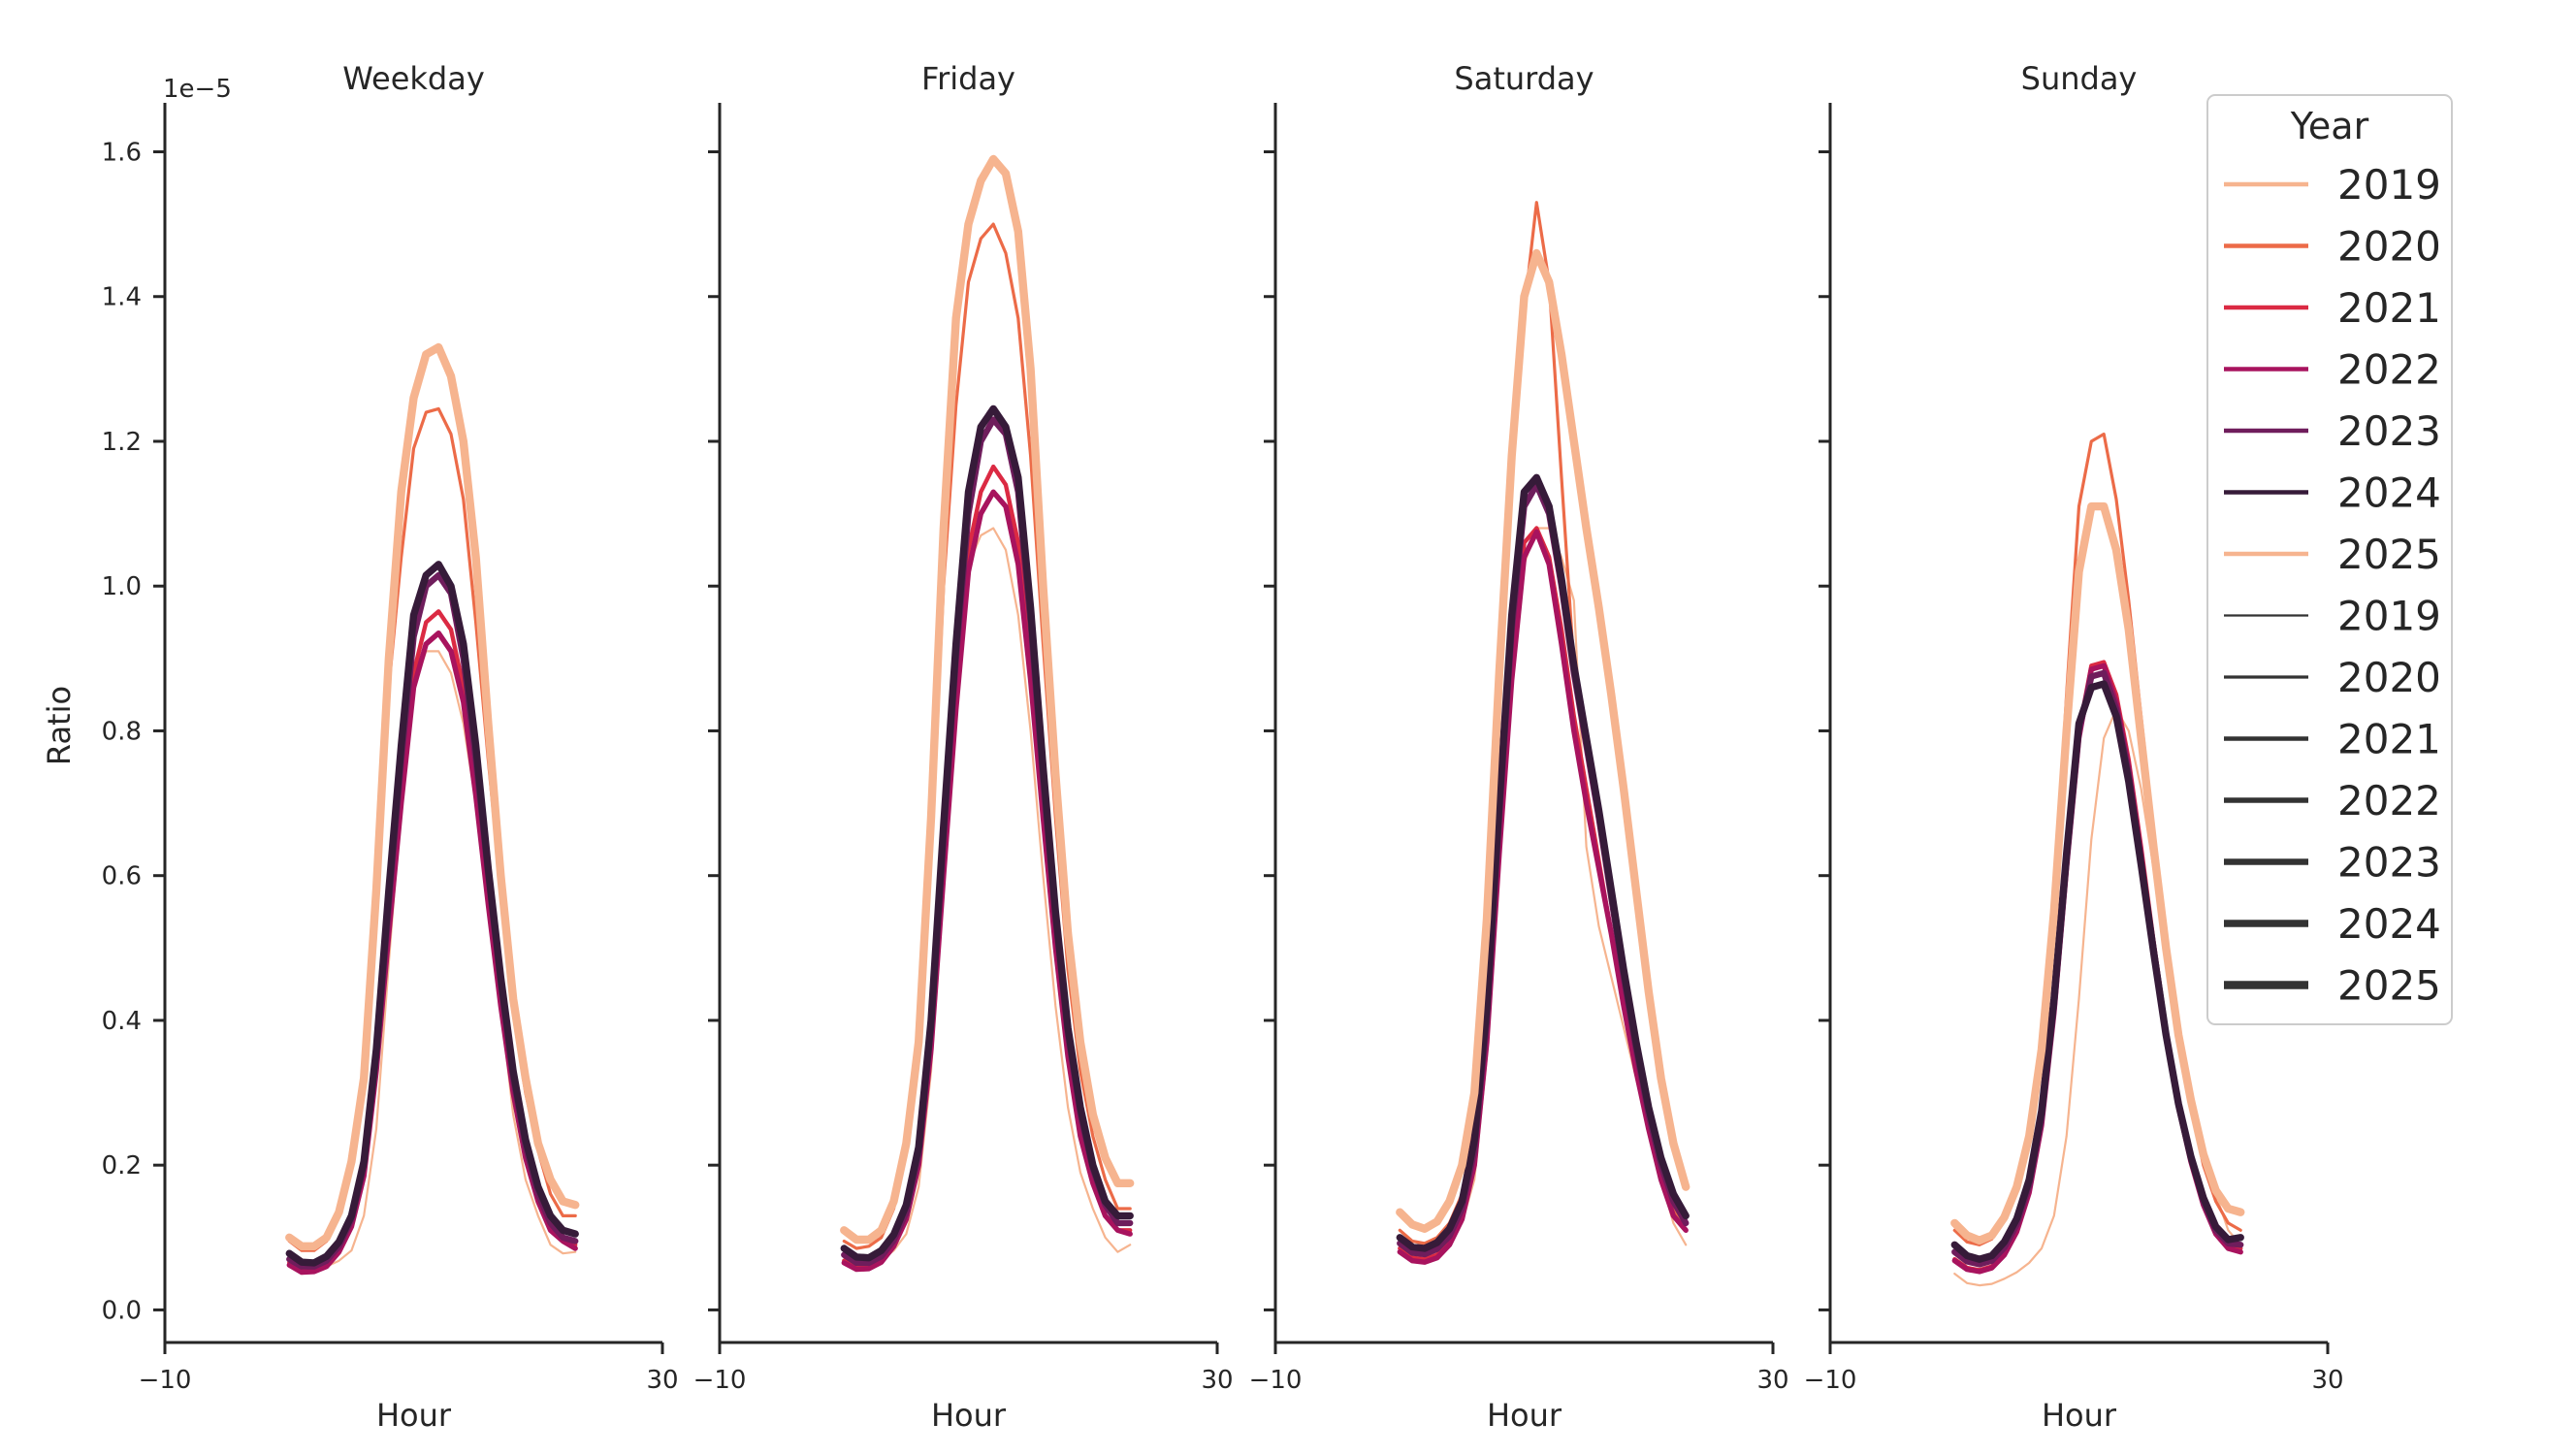 The width and height of the screenshot is (2576, 1455). What do you see at coordinates (122, 1310) in the screenshot?
I see `y-tick-label: 0.0` at bounding box center [122, 1310].